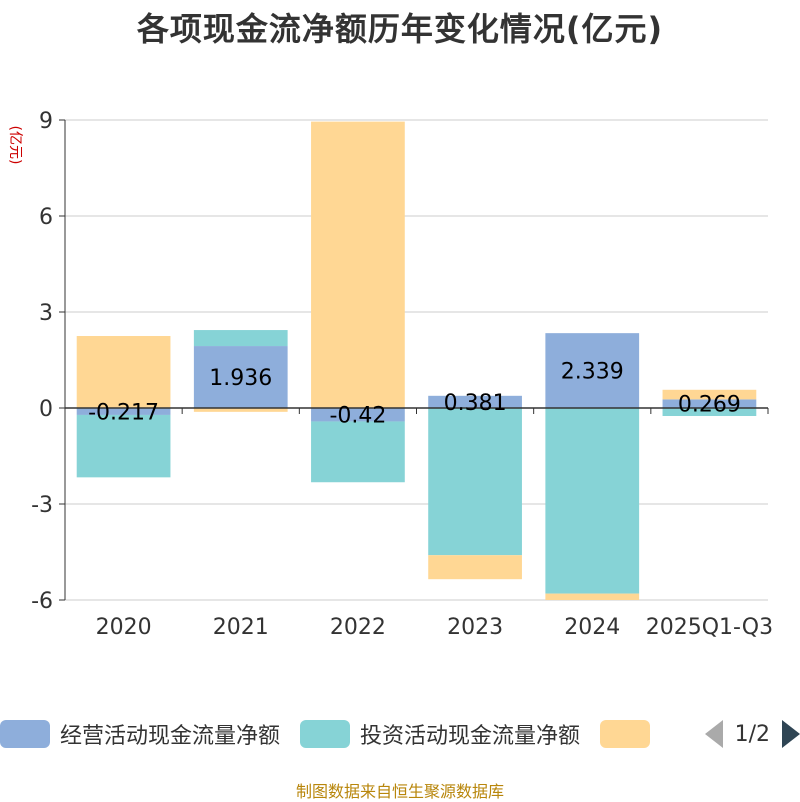 The image size is (800, 802). What do you see at coordinates (46, 409) in the screenshot?
I see `y-tick-label-0: 0` at bounding box center [46, 409].